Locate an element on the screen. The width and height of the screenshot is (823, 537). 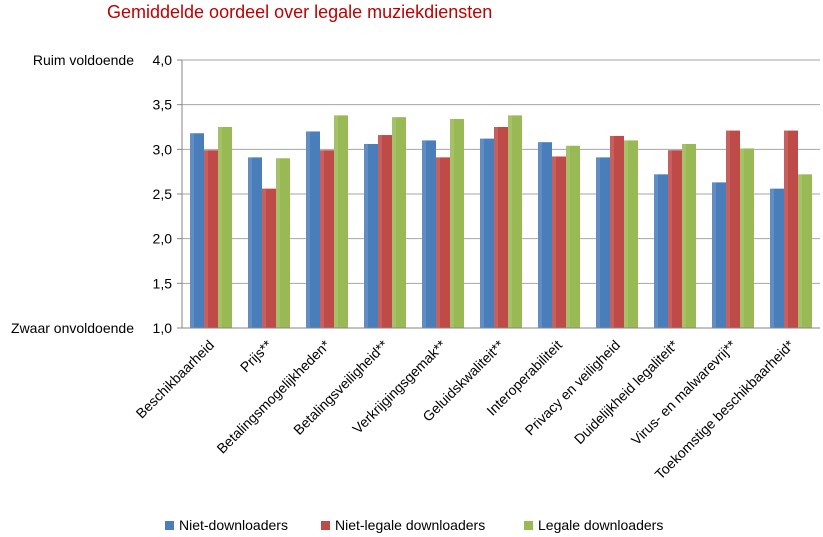
y-tick-label: 3,5 is located at coordinates (163, 105).